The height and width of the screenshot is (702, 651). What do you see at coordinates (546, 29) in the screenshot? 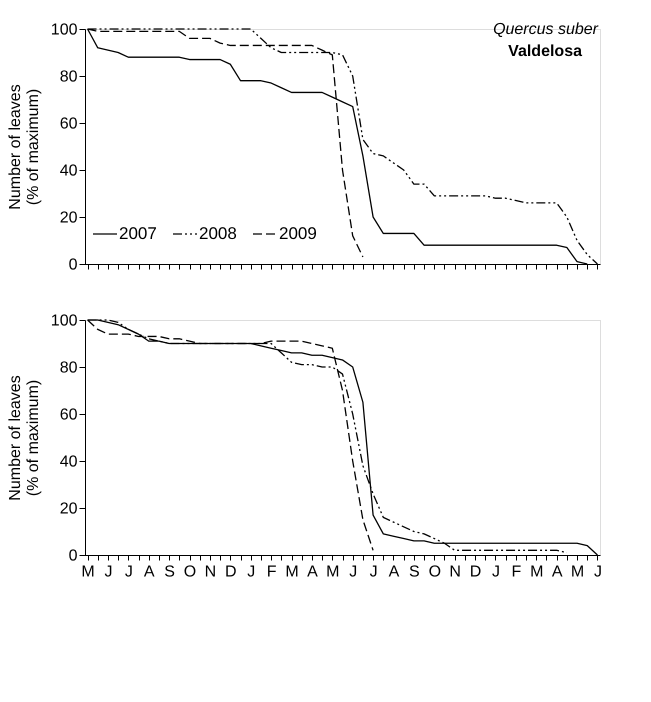
I see `chart-title: Quercus suber` at bounding box center [546, 29].